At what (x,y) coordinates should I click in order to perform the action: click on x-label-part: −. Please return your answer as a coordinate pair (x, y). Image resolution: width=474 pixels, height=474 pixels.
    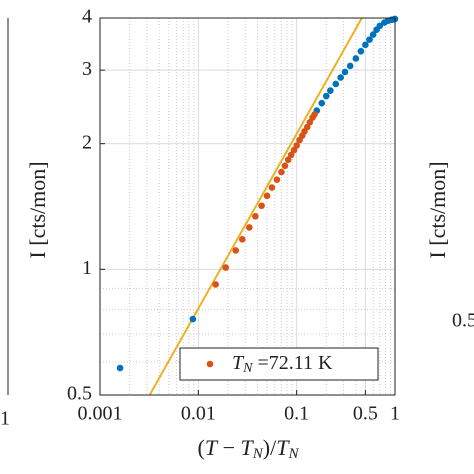
    Looking at the image, I should click on (228, 447).